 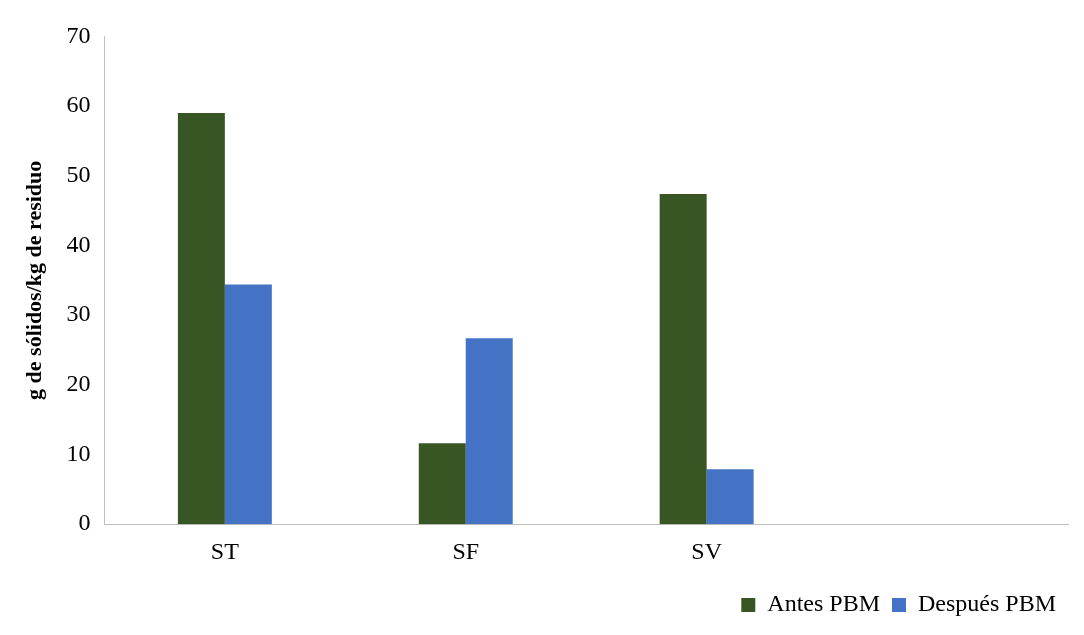 I want to click on x-tick-label: SV, so click(x=707, y=550).